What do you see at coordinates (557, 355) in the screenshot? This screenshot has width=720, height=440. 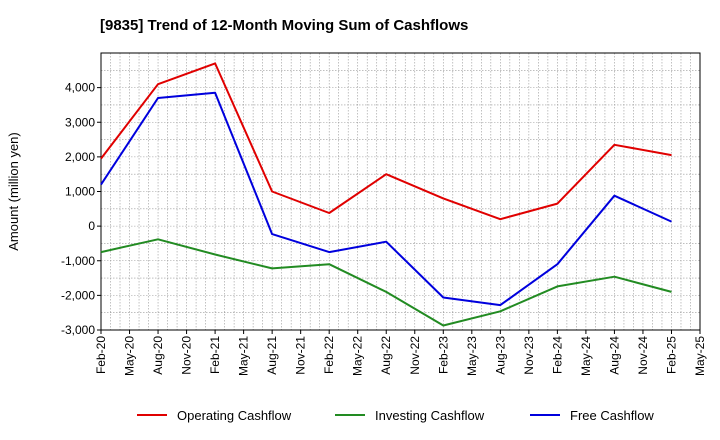 I see `x-tick-label: Feb-24` at bounding box center [557, 355].